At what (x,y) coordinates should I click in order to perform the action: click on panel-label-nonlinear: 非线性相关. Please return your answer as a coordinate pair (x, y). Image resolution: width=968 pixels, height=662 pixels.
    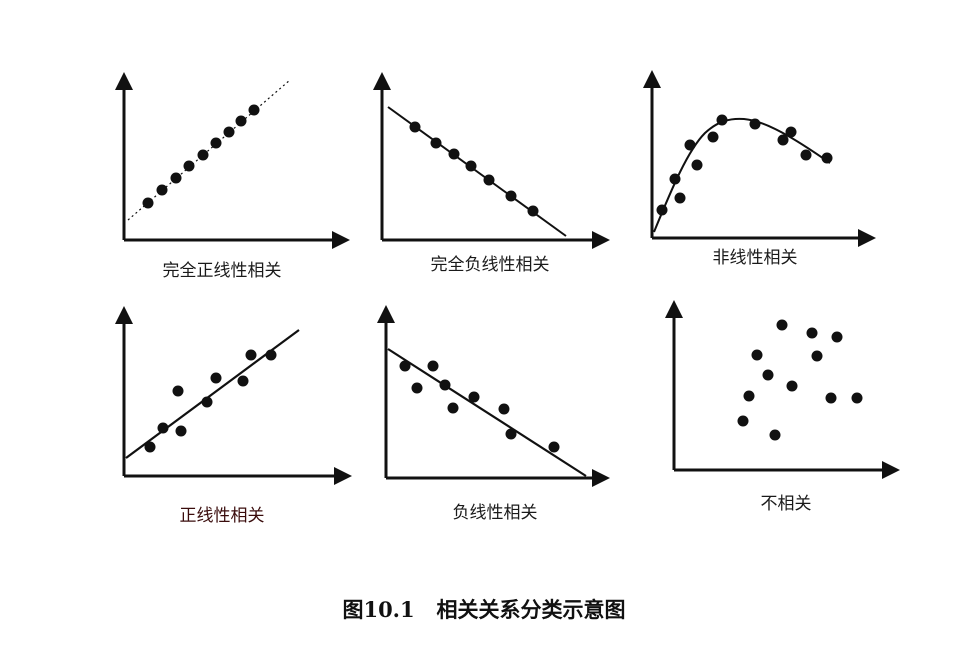
    Looking at the image, I should click on (755, 258).